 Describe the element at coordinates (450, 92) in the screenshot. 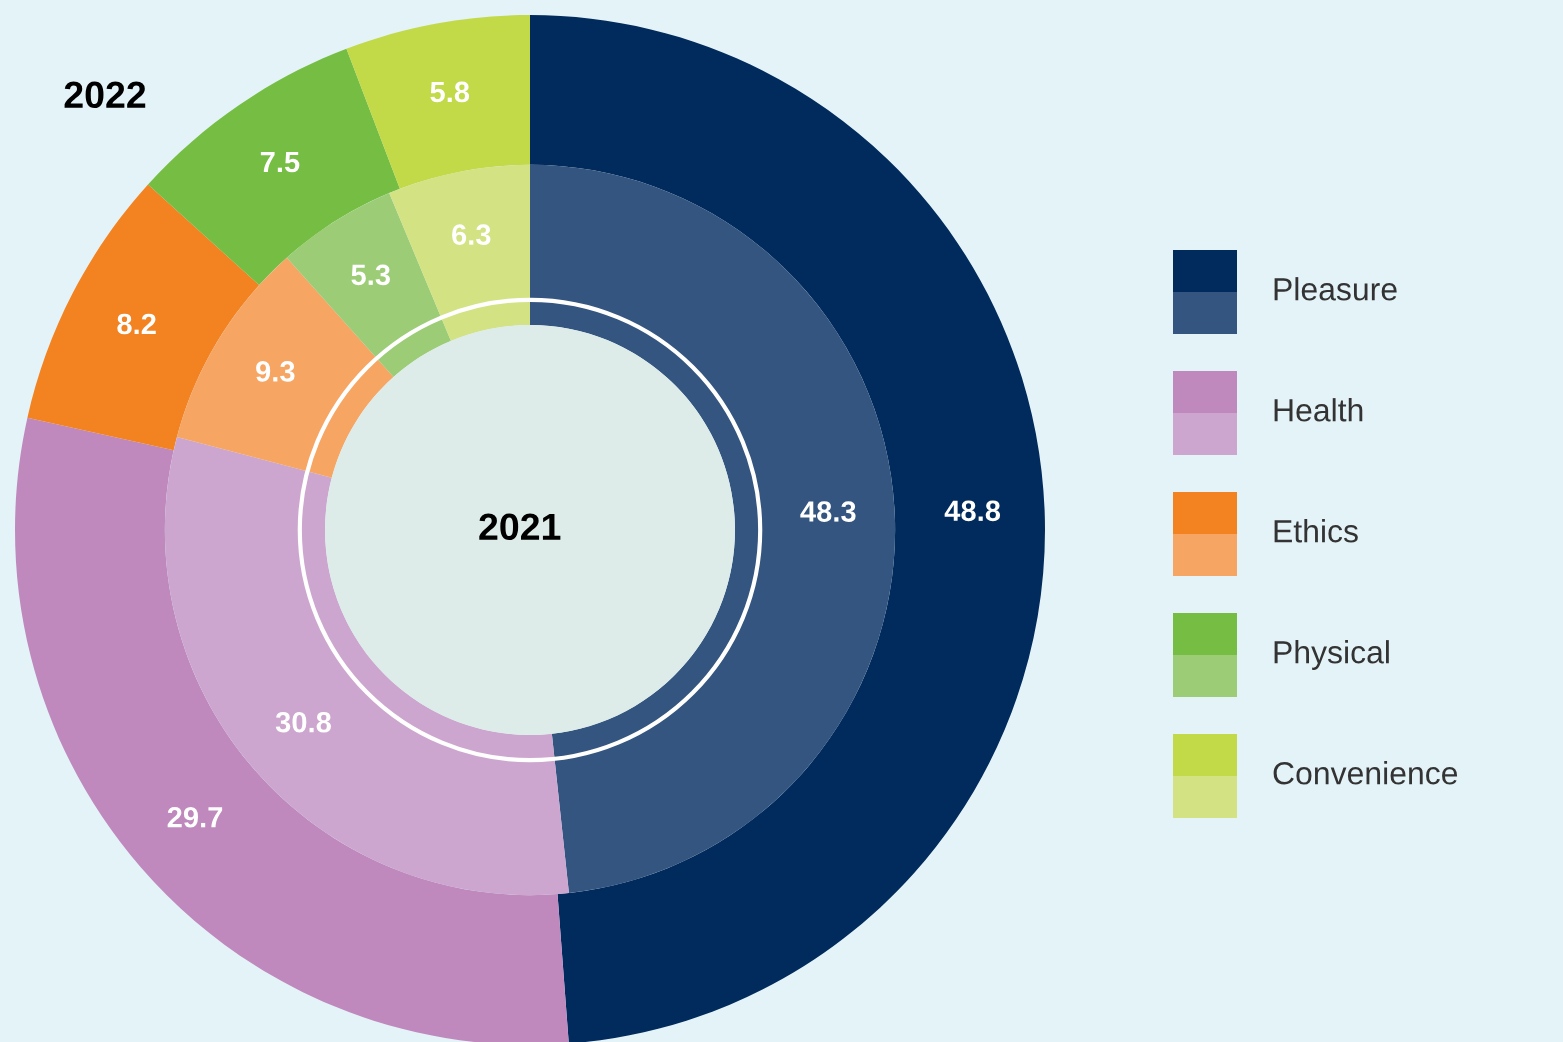

I see `data-label: 5.8` at that location.